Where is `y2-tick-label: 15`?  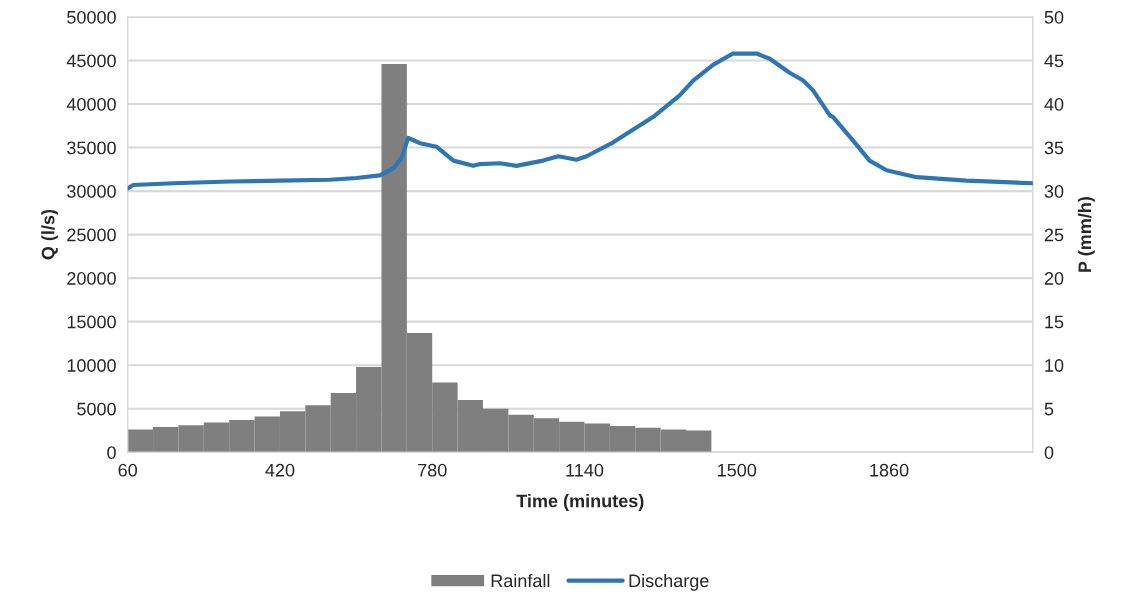
y2-tick-label: 15 is located at coordinates (1054, 322).